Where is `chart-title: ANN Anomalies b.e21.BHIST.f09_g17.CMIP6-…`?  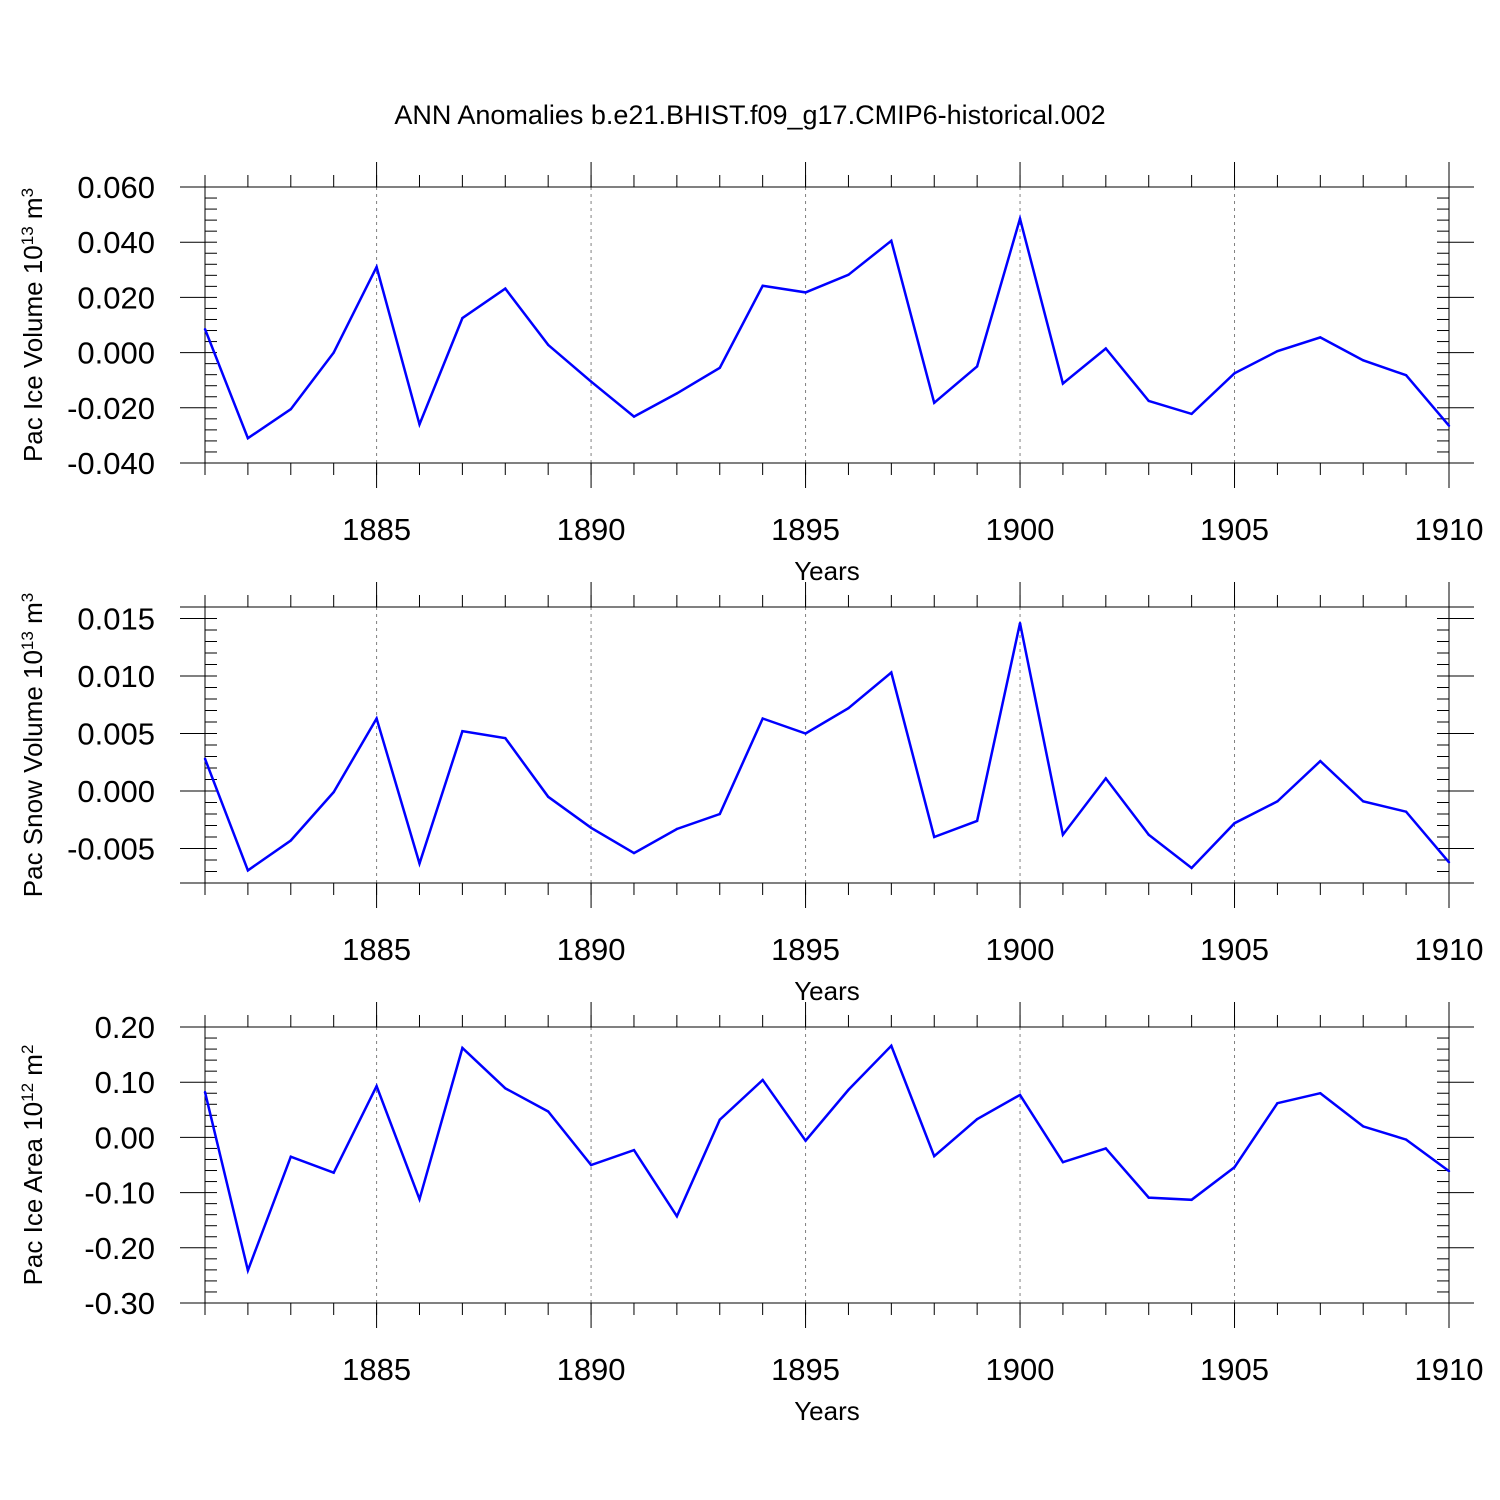 chart-title: ANN Anomalies b.e21.BHIST.f09_g17.CMIP6-… is located at coordinates (749, 115).